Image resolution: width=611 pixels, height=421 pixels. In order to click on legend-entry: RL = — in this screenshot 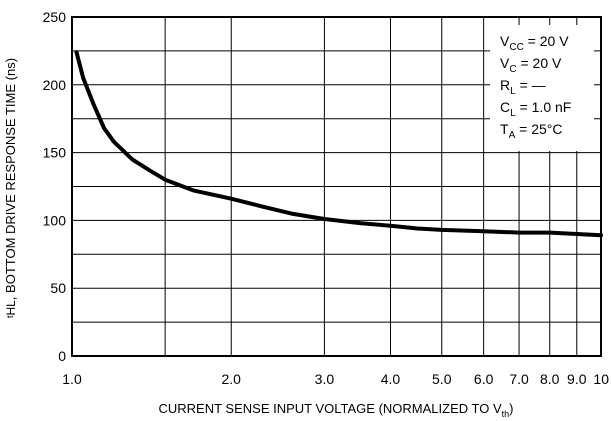, I will do `click(523, 87)`.